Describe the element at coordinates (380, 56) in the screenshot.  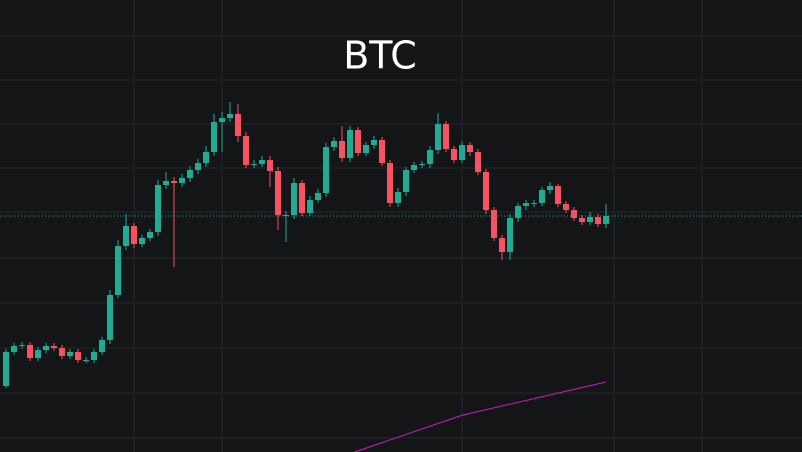
I see `chart-title: BTC` at that location.